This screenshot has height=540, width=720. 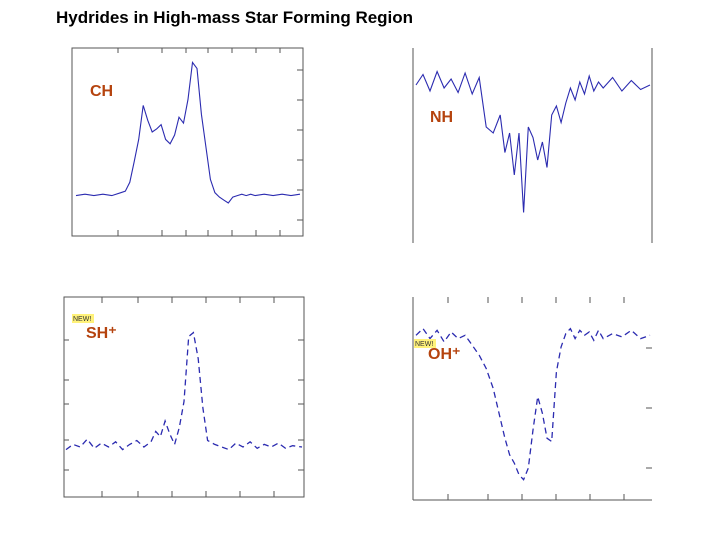 I want to click on panel-ch-trace, so click(x=188, y=132).